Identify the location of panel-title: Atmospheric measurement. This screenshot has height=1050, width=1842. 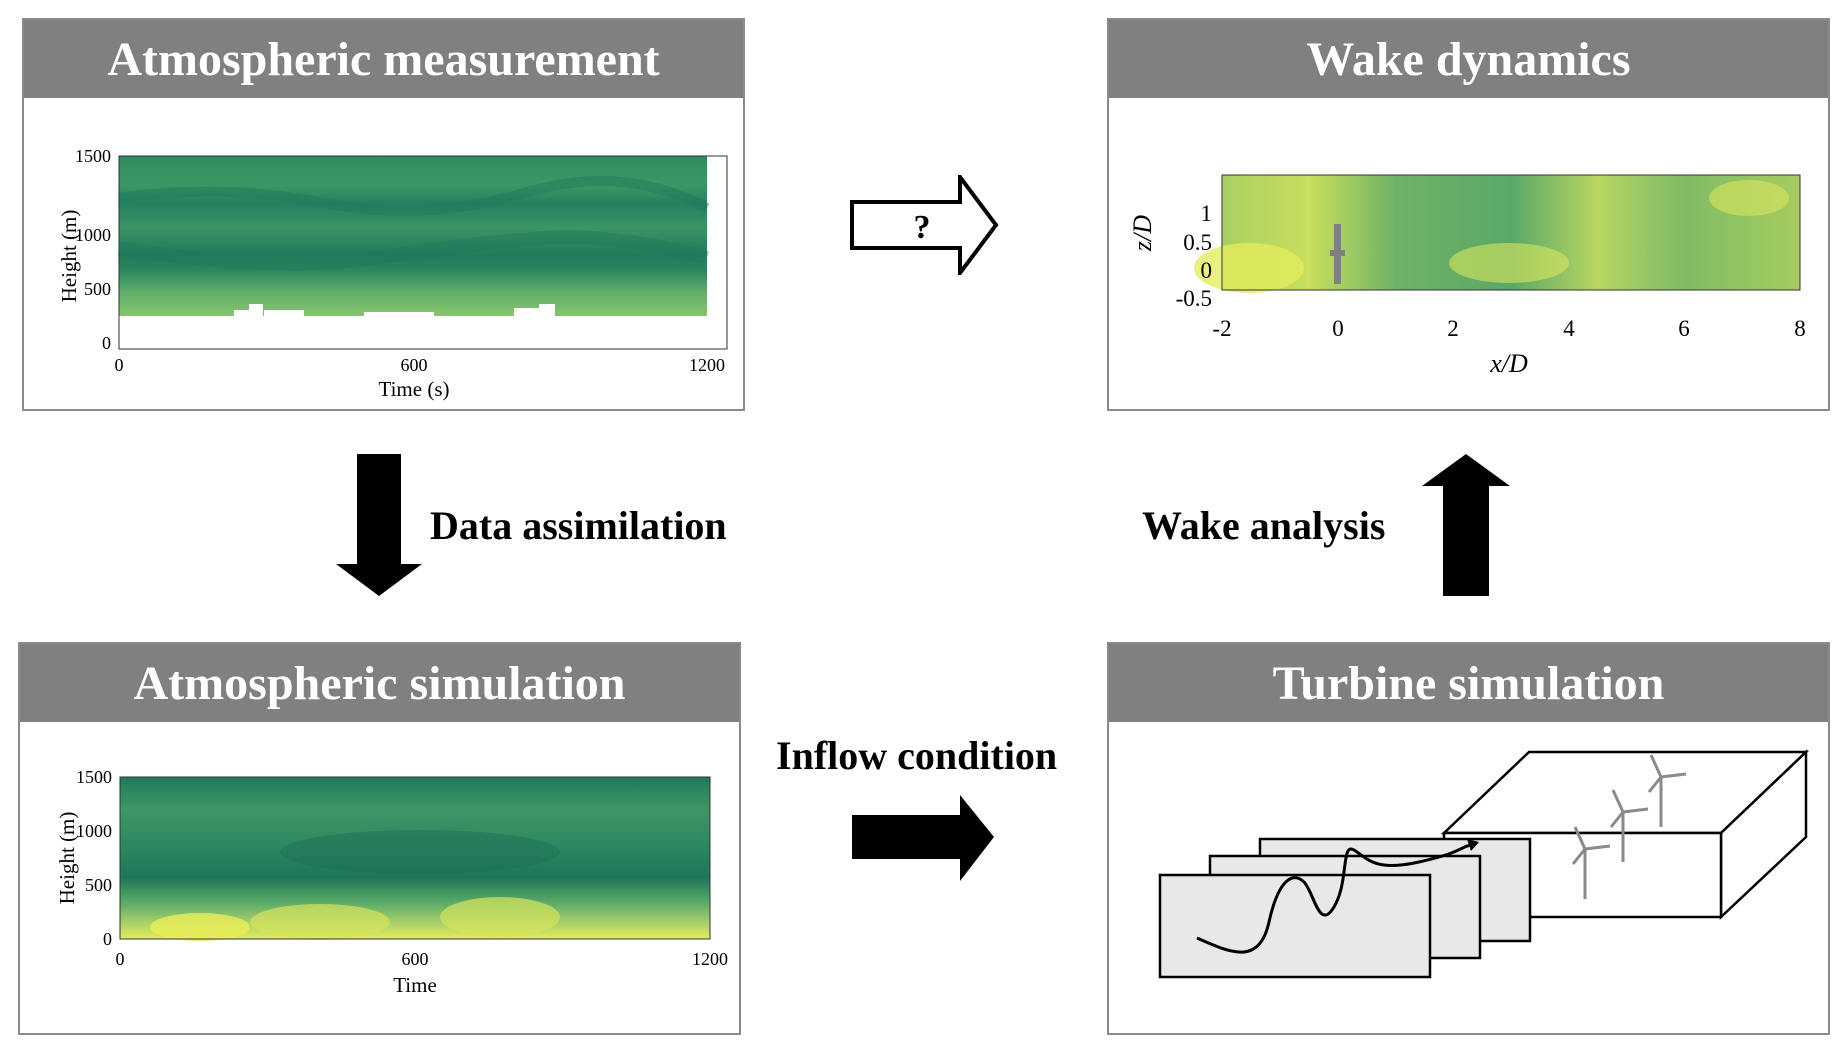
(383, 59).